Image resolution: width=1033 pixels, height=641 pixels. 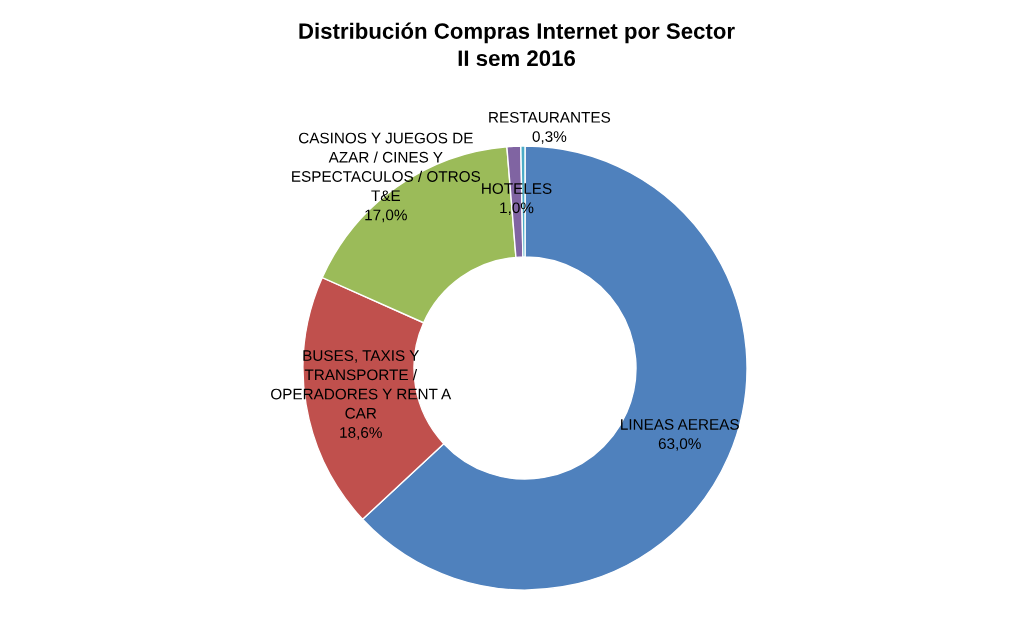 What do you see at coordinates (517, 44) in the screenshot?
I see `chart-title: Distribución Compras Internet por Sector II sem 2016` at bounding box center [517, 44].